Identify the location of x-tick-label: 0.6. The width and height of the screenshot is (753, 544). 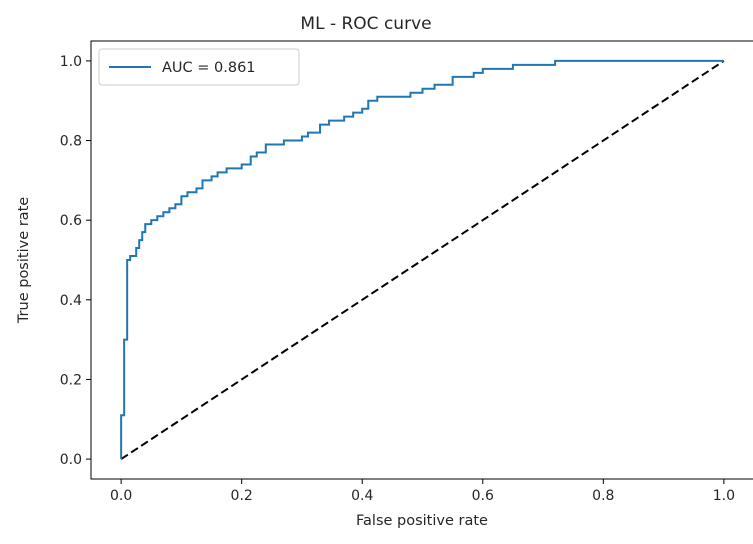
(483, 496).